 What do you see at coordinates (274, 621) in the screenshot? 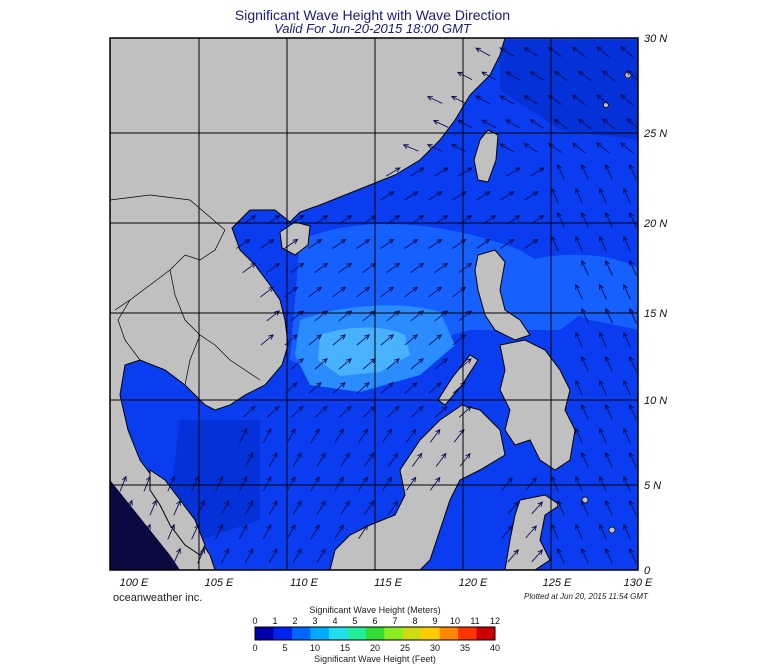
I see `colorbar-meter-tick: 1` at bounding box center [274, 621].